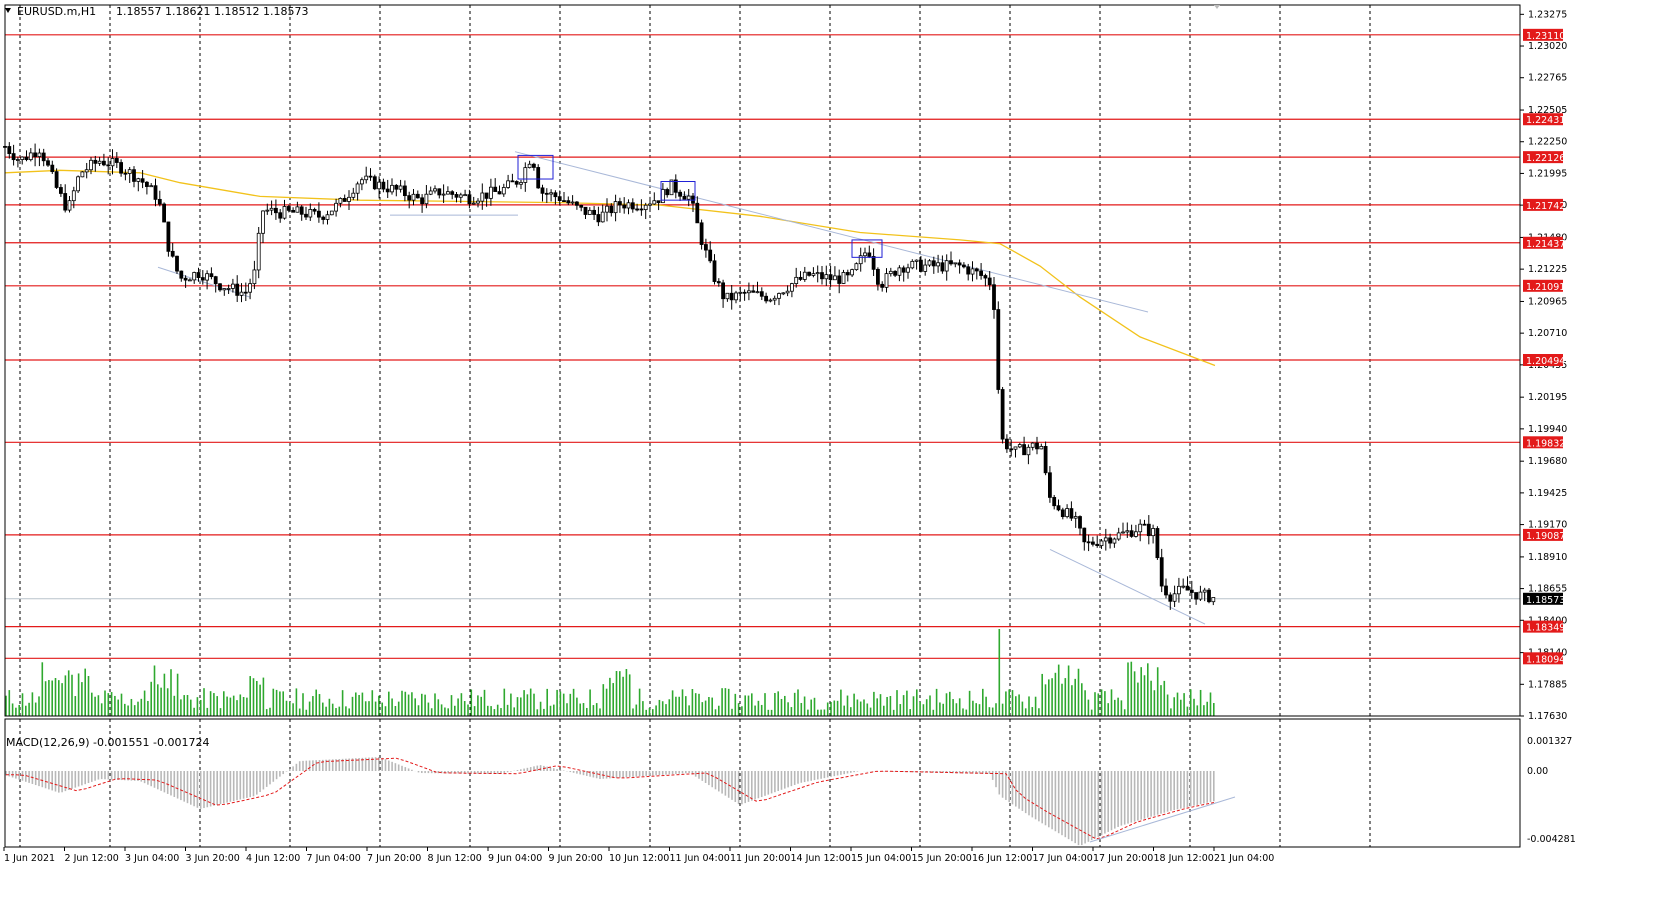 The width and height of the screenshot is (1673, 897). Describe the element at coordinates (213, 858) in the screenshot. I see `time-tick-label: 3 Jun 20:00` at that location.